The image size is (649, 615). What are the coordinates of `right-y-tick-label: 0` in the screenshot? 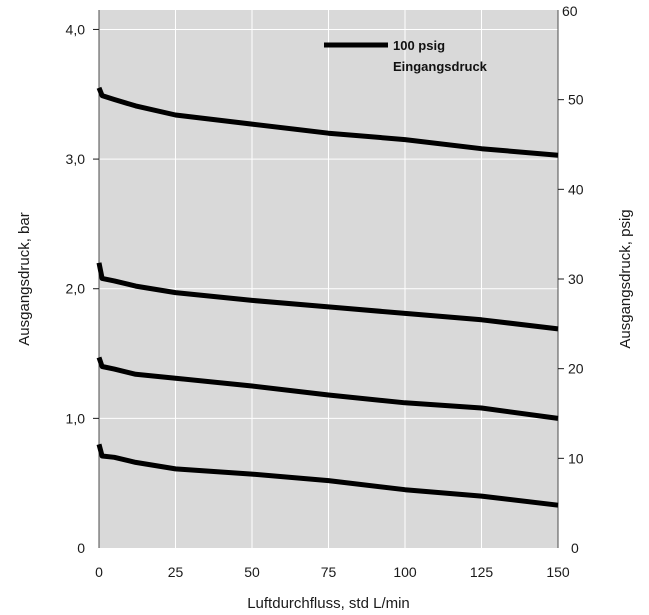 It's located at (575, 548).